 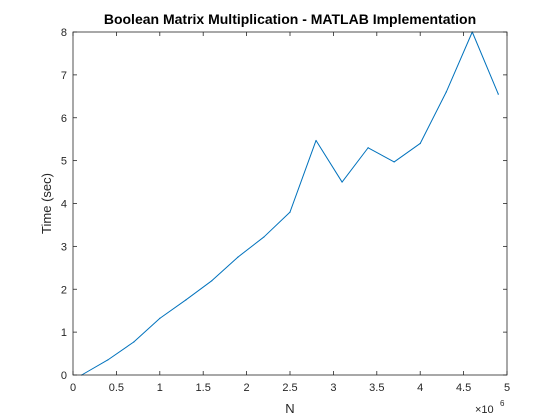 What do you see at coordinates (507, 388) in the screenshot?
I see `x-tick-label: 5` at bounding box center [507, 388].